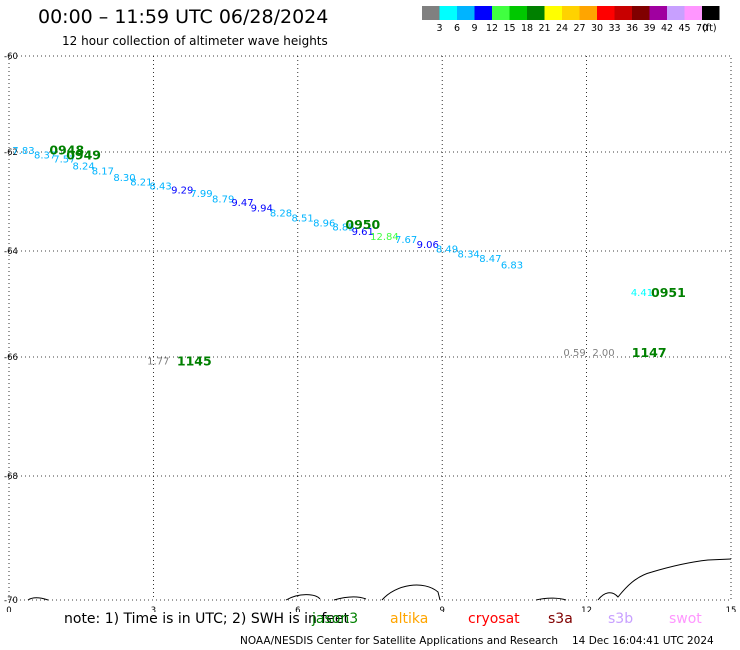 Image resolution: width=740 pixels, height=650 pixels. What do you see at coordinates (668, 292) in the screenshot?
I see `pass-time-label: 0951` at bounding box center [668, 292].